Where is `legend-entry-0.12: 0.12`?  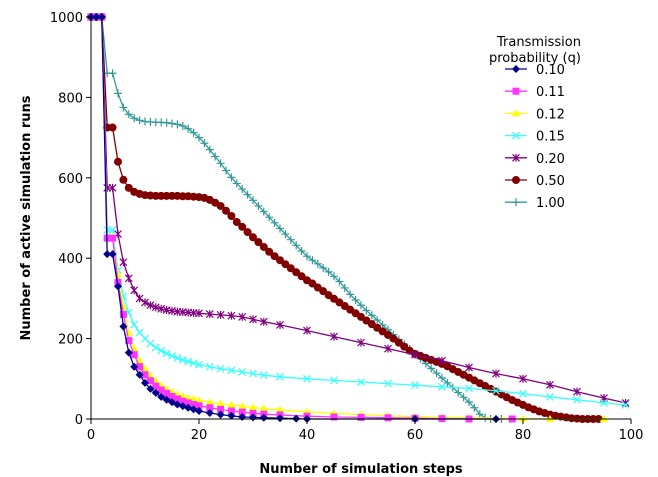 legend-entry-0.12: 0.12 is located at coordinates (535, 114).